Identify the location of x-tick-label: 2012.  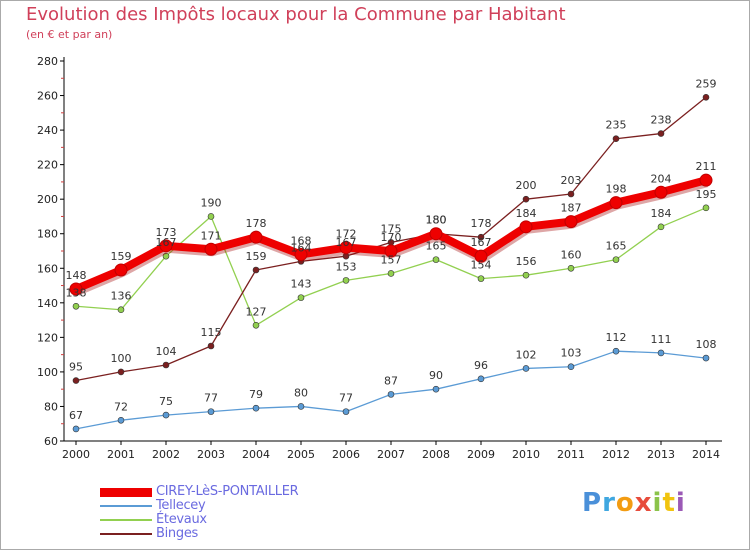
(616, 454).